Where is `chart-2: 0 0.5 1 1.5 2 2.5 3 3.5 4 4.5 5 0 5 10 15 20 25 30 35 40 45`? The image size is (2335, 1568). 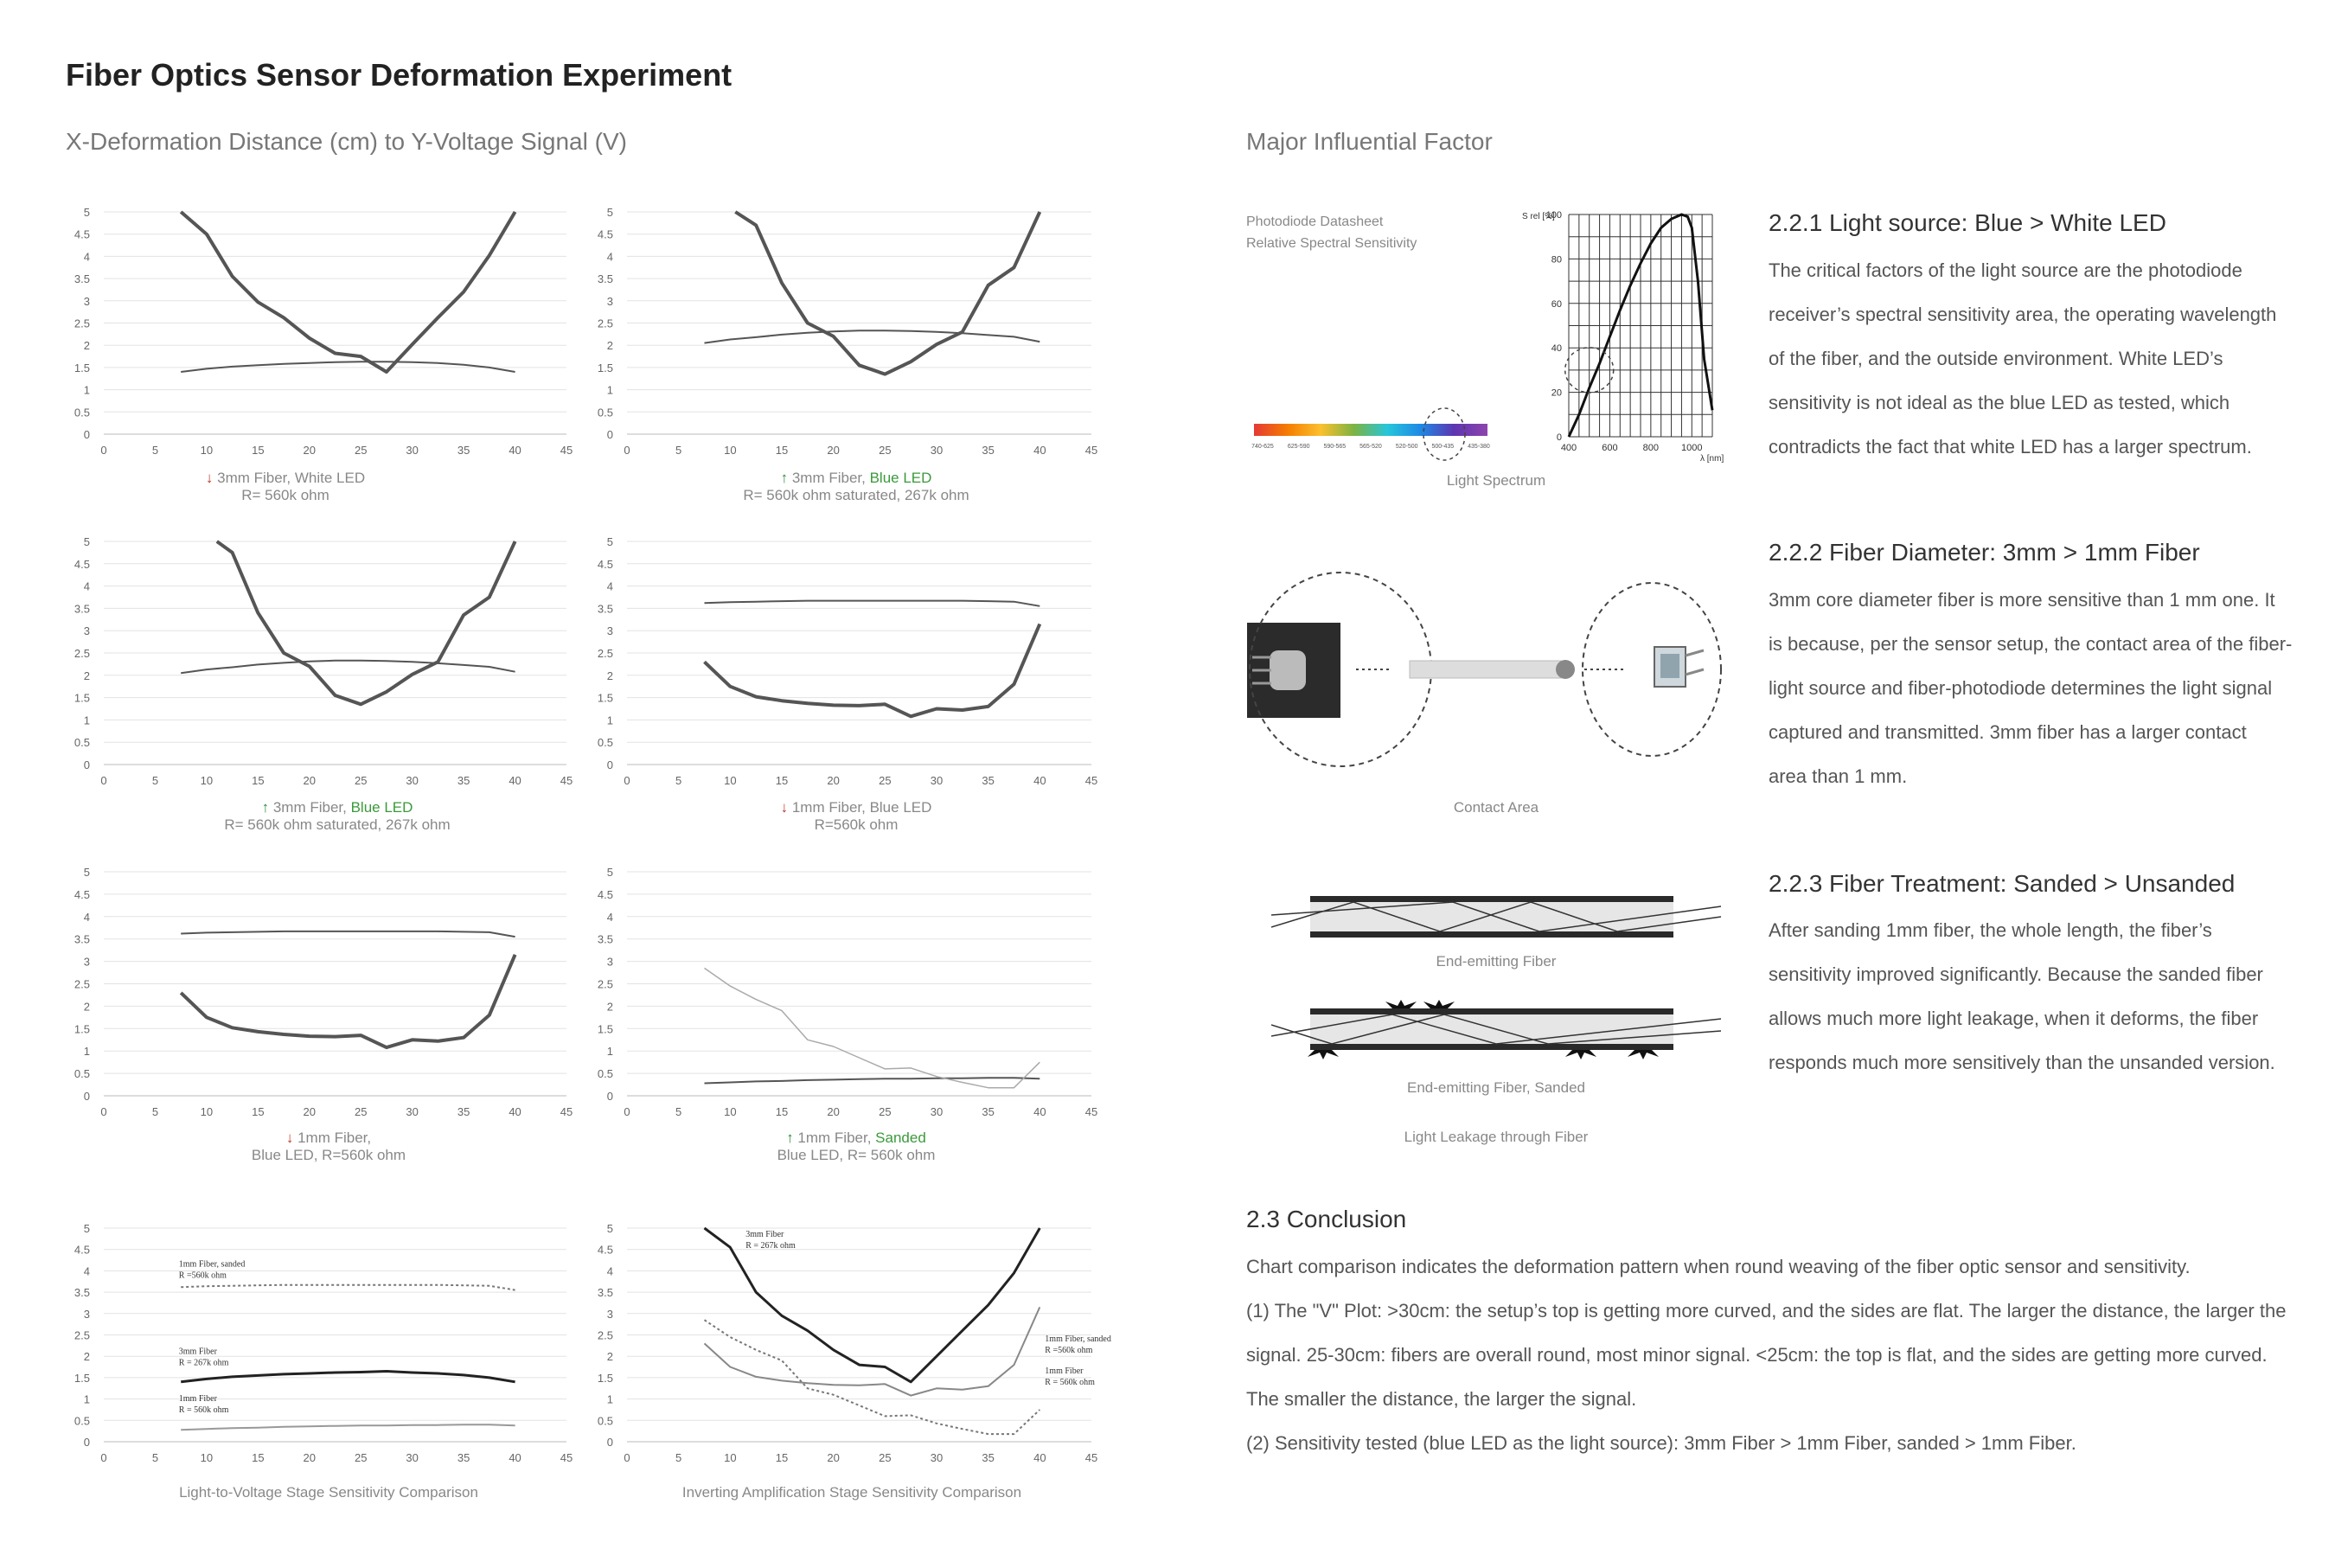 chart-2: 0 0.5 1 1.5 2 2.5 3 3.5 4 4.5 5 0 5 10 15 20 25 30 35 40 45 is located at coordinates (847, 331).